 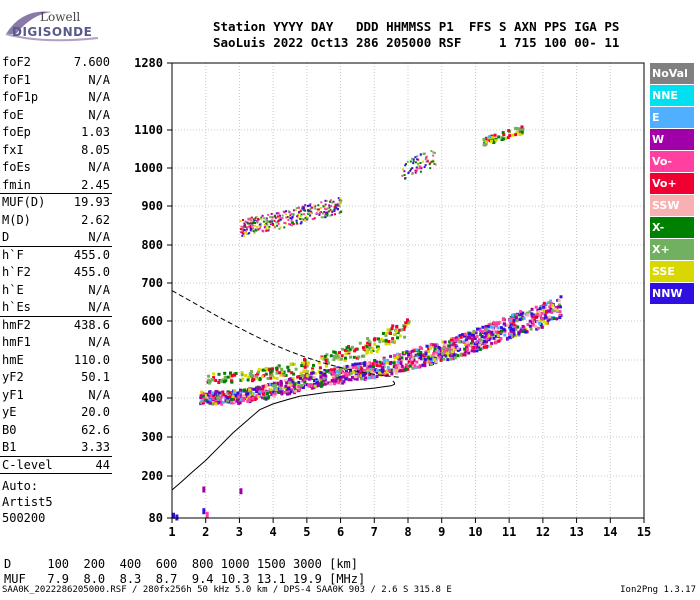 What do you see at coordinates (56, 186) in the screenshot?
I see `param-row: fmin 2.45` at bounding box center [56, 186].